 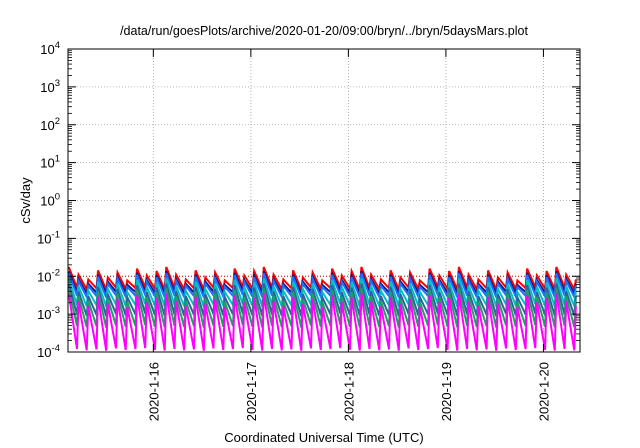 What do you see at coordinates (323, 437) in the screenshot?
I see `x-axis-title: Coordinated Universal Time (UTC)` at bounding box center [323, 437].